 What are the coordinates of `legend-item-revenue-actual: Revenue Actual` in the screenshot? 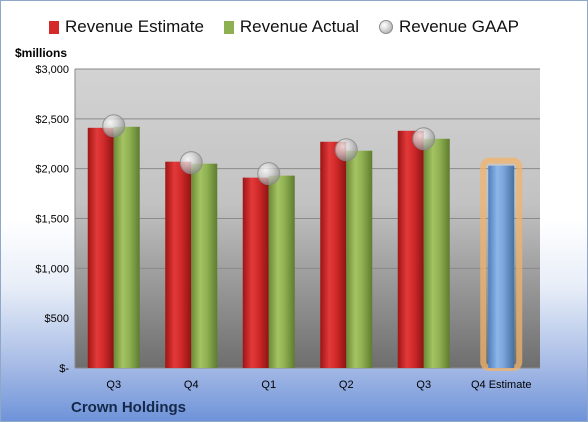 It's located at (291, 27).